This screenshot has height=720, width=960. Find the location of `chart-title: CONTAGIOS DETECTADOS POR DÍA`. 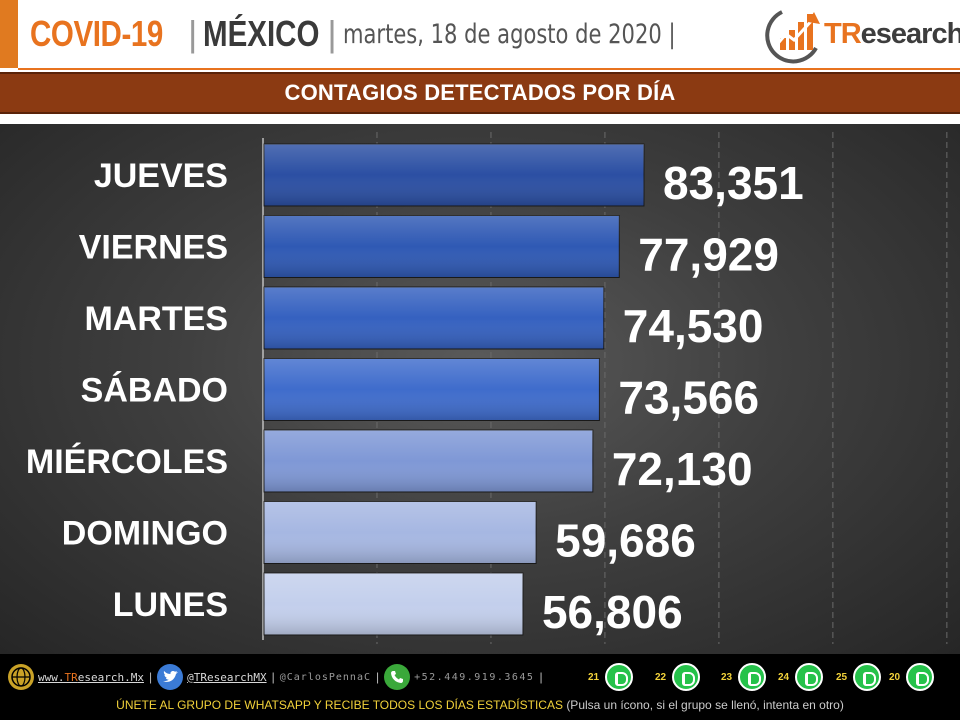

chart-title: CONTAGIOS DETECTADOS POR DÍA is located at coordinates (480, 92).